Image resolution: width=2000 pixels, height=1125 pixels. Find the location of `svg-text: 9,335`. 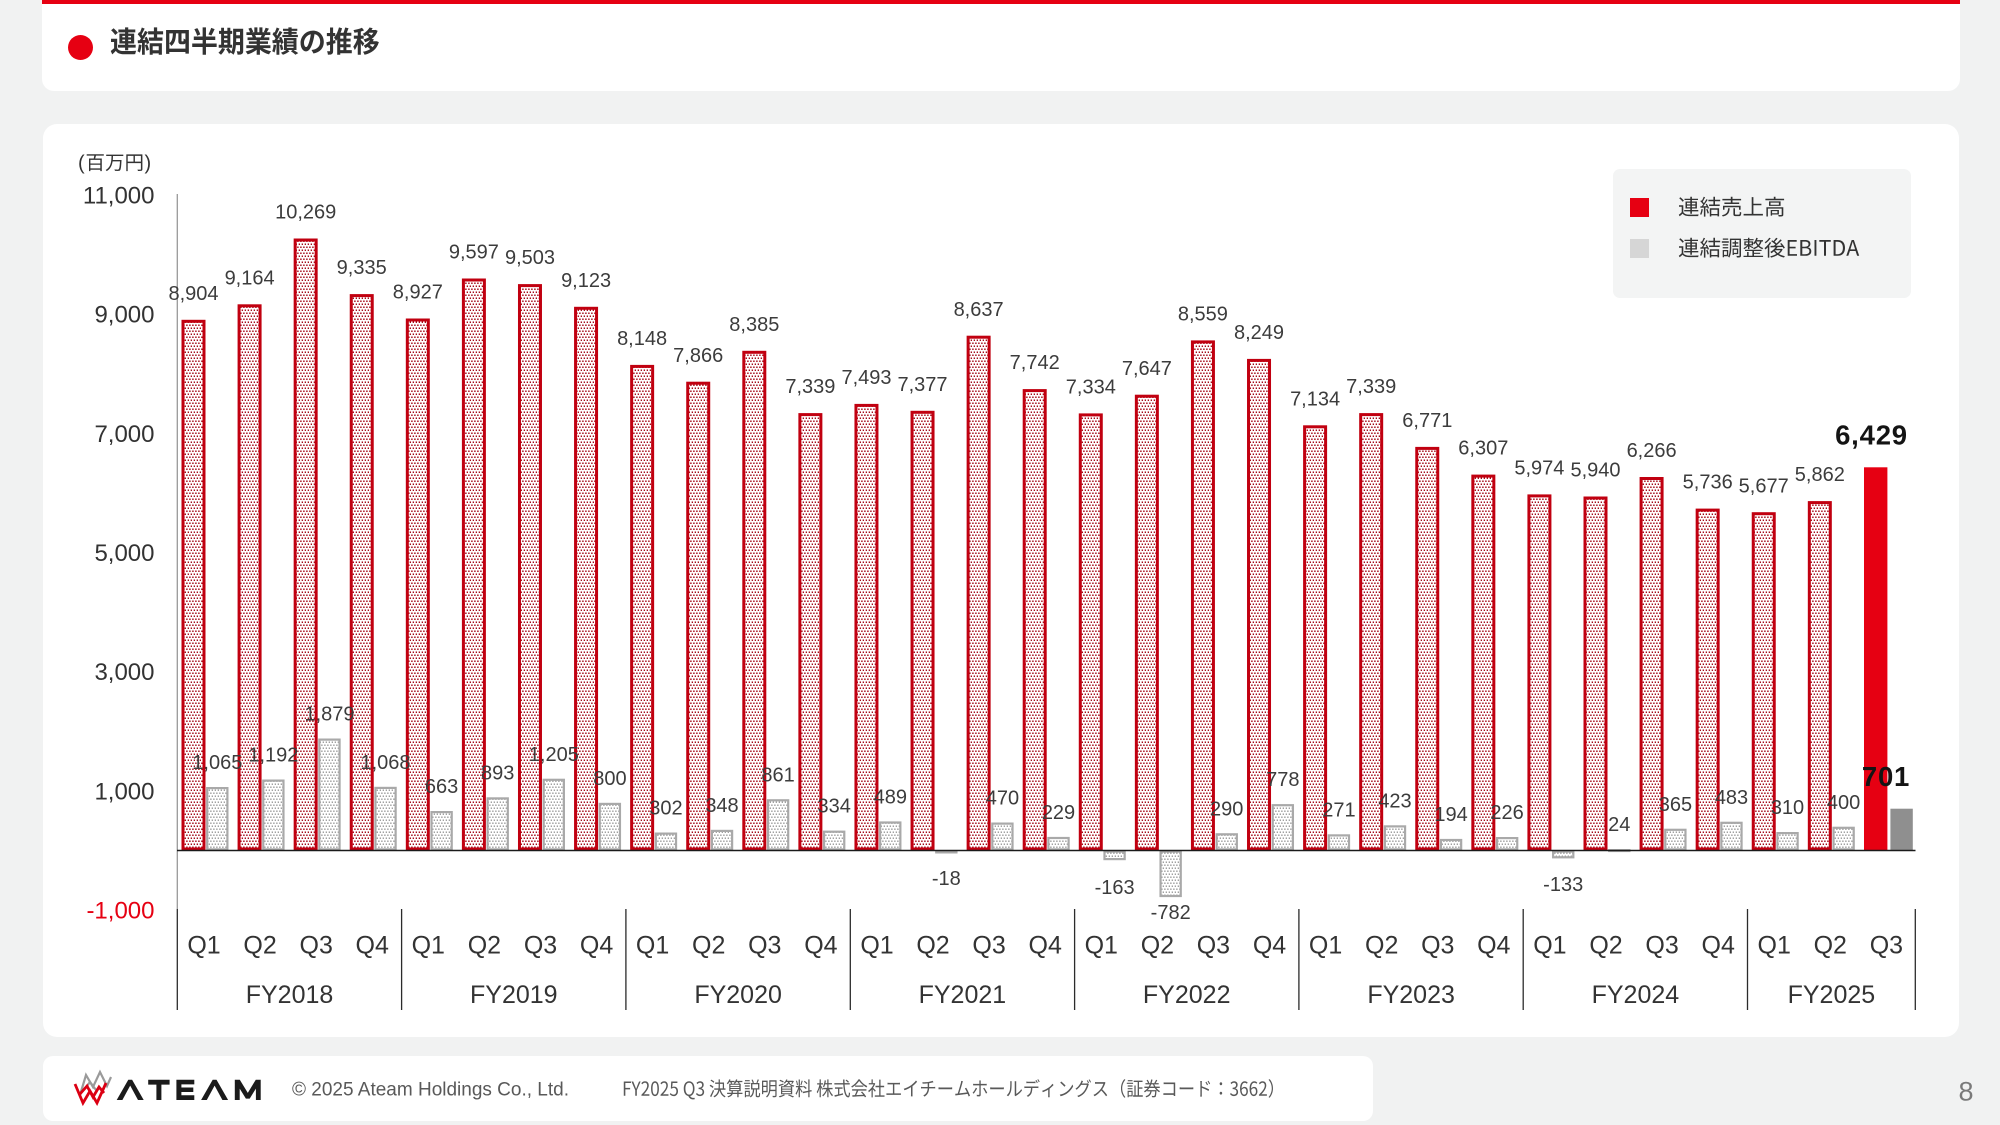

svg-text: 9,335 is located at coordinates (362, 268).